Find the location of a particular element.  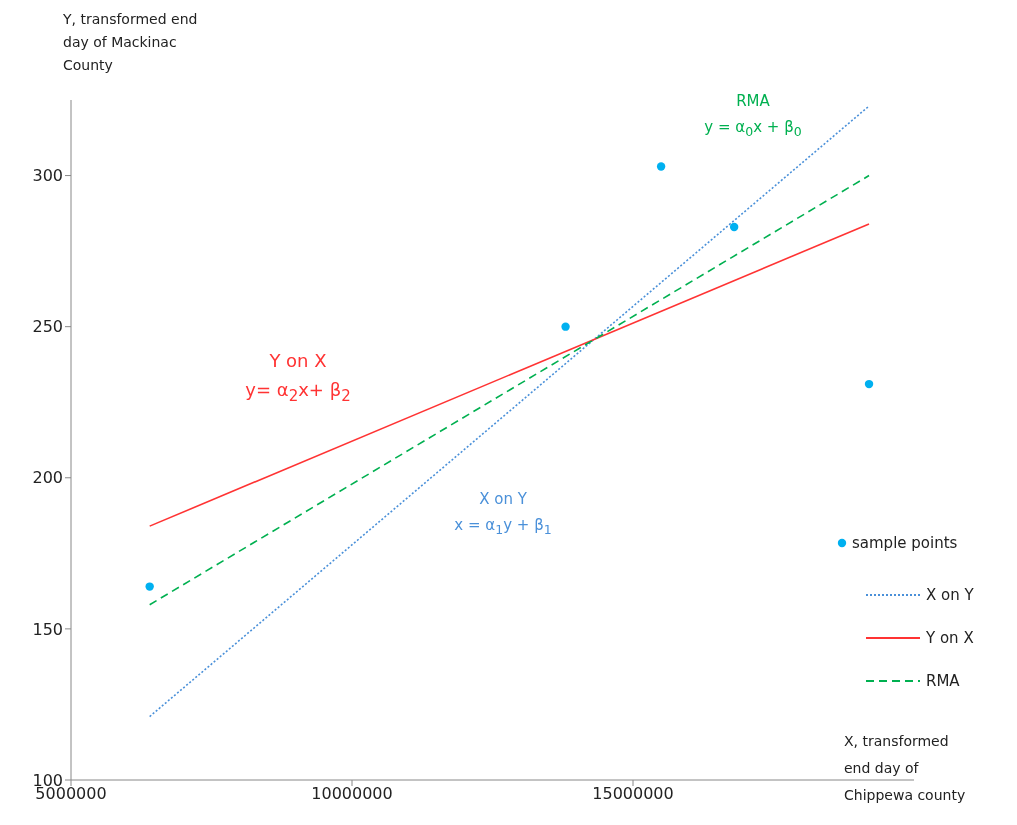

annotation: Y on X y= α$_{2}$x+ β$_{2}$ is located at coordinates (298, 378).